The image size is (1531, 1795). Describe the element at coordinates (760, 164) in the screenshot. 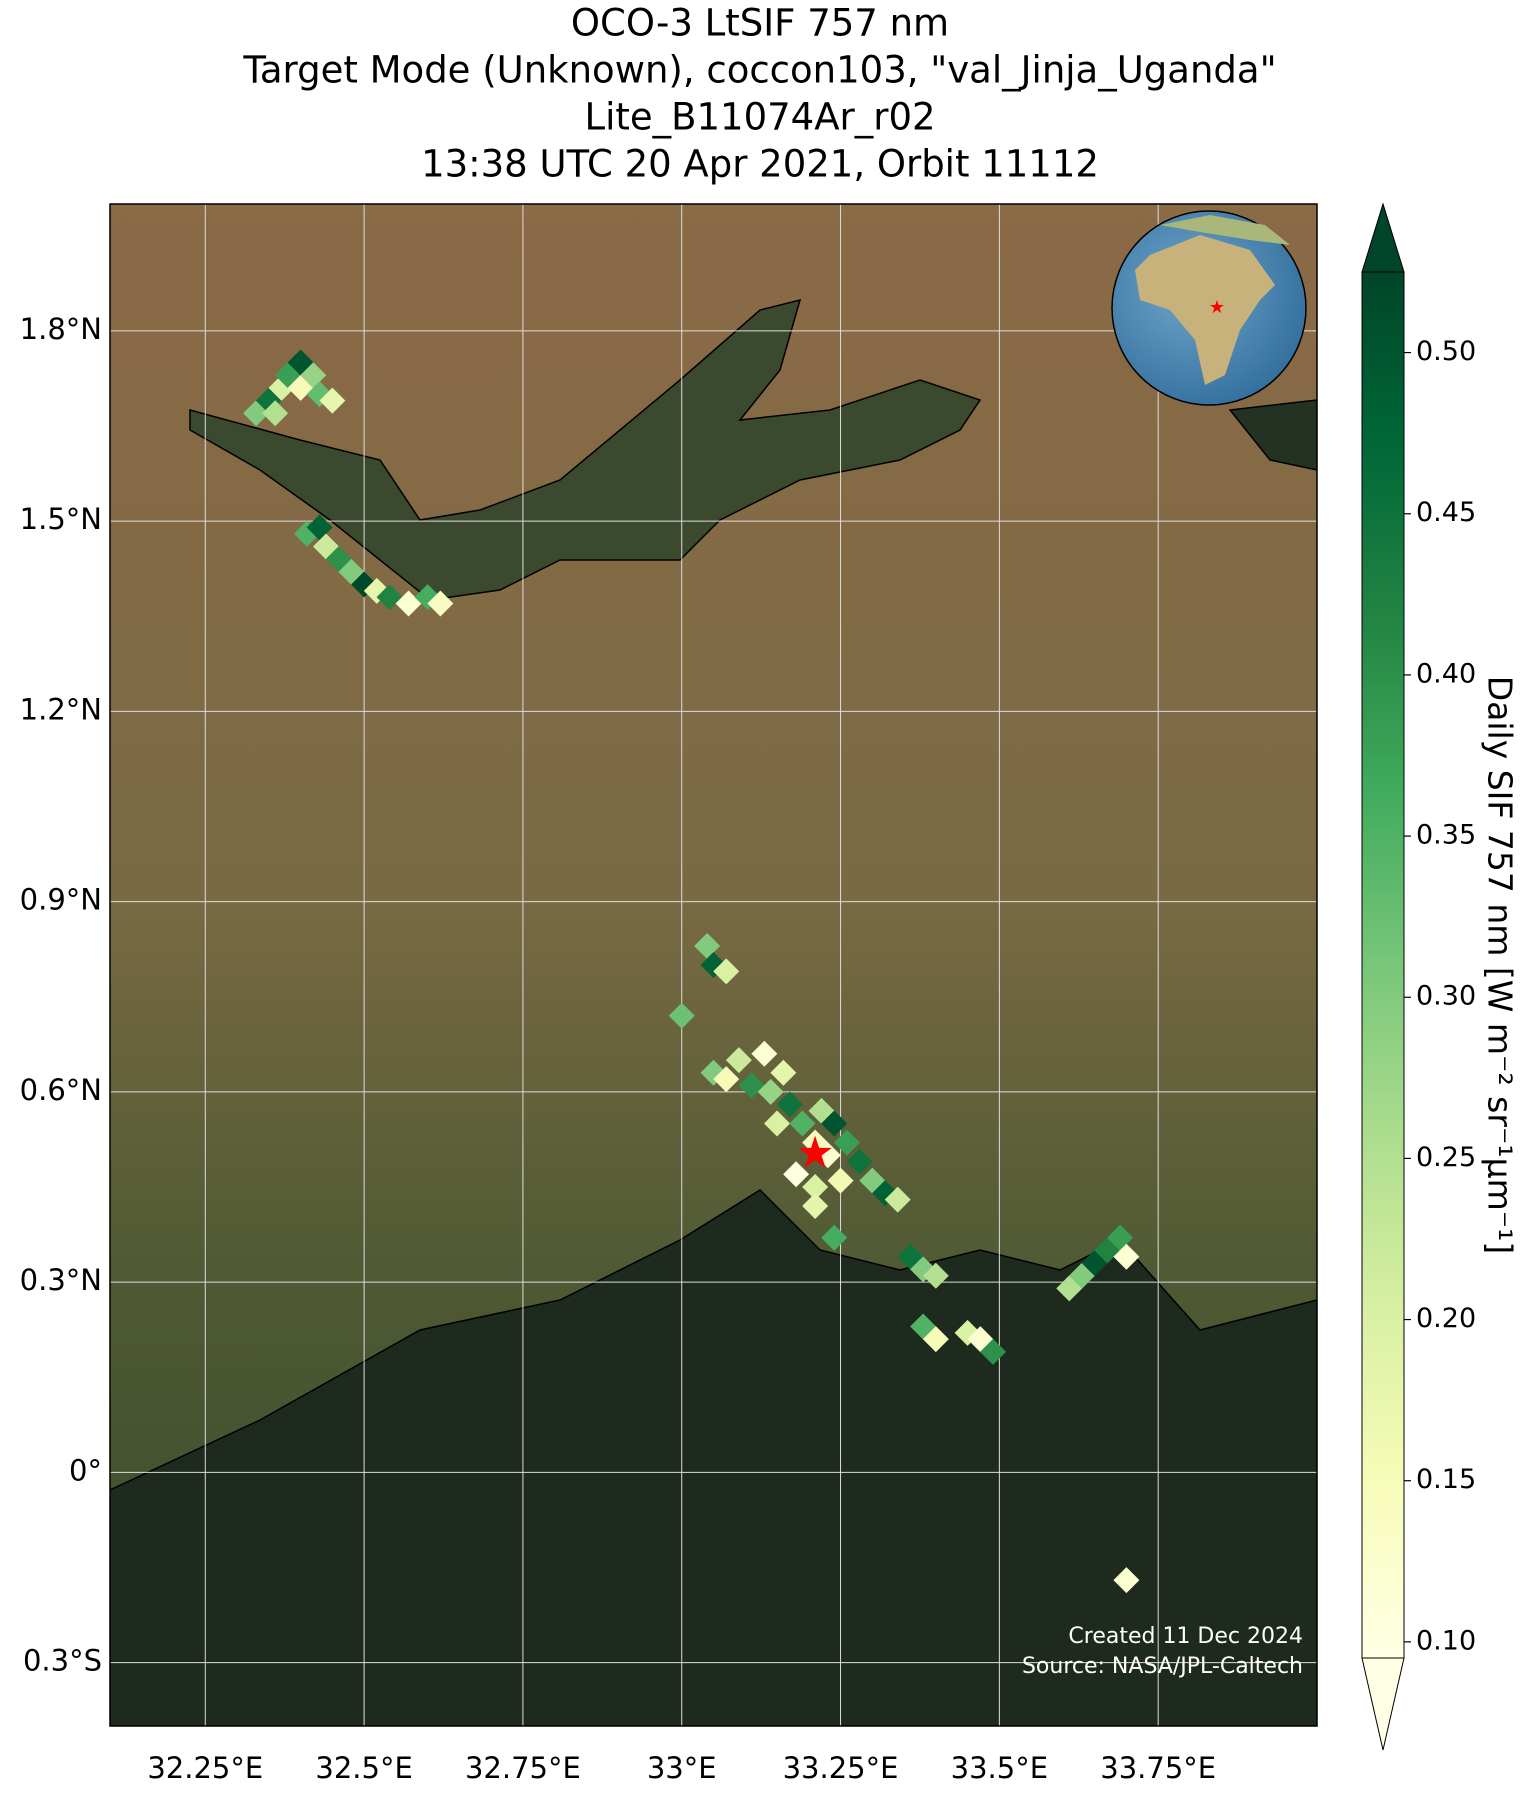

I see `title-line: 13:38 UTC 20 Apr 2021, Orbit 11112` at that location.